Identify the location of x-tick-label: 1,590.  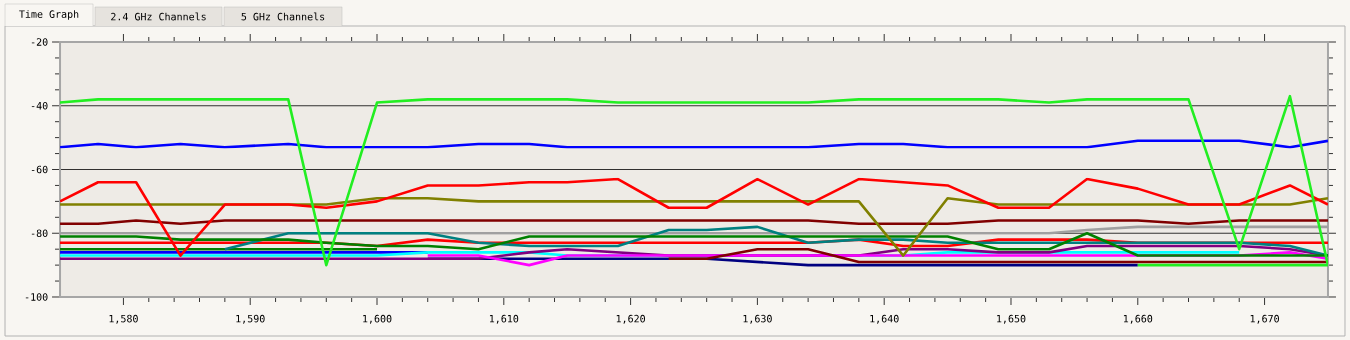
(250, 319).